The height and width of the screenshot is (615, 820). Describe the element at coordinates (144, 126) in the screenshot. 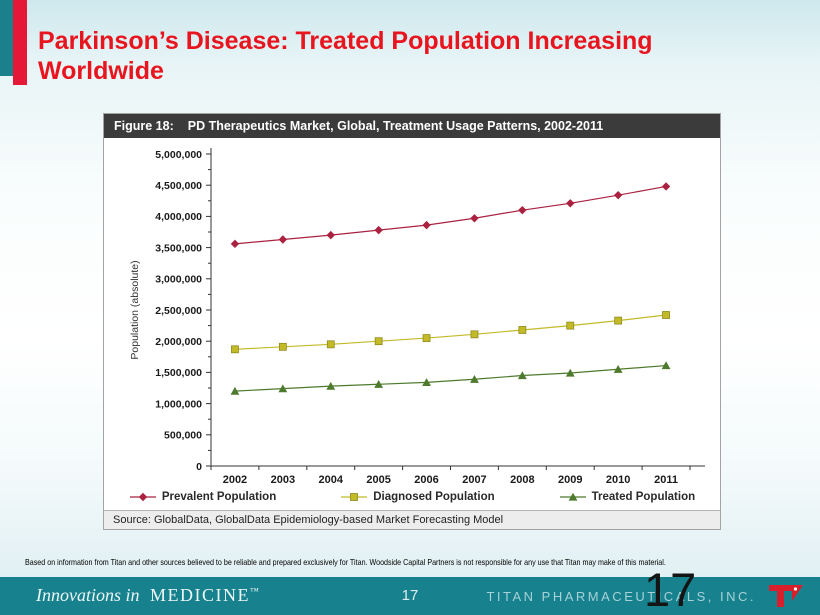

I see `figure-number-label: Figure 18:` at that location.